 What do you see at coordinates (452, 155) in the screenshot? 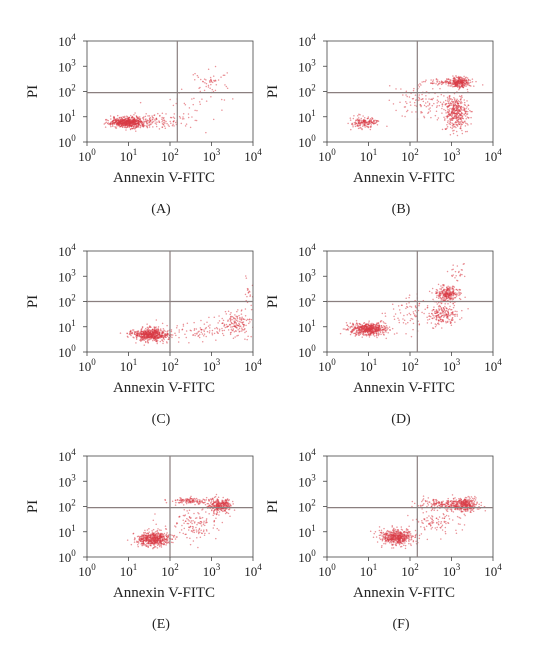
I see `x-tick-label: 103` at bounding box center [452, 155].